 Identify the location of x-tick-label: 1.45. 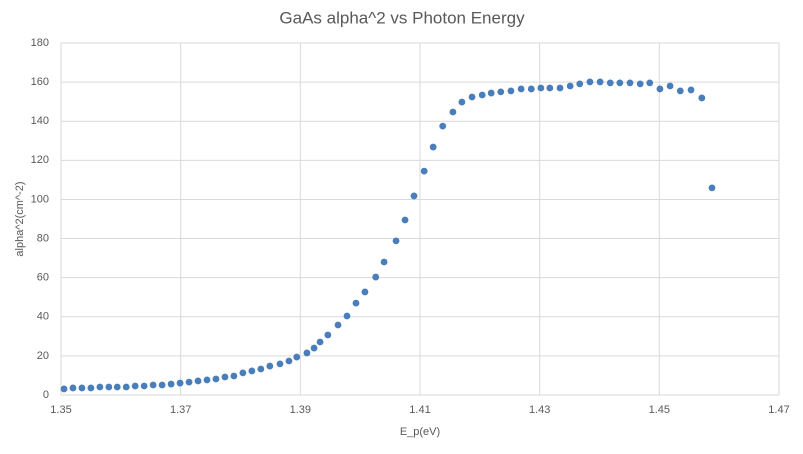
(659, 410).